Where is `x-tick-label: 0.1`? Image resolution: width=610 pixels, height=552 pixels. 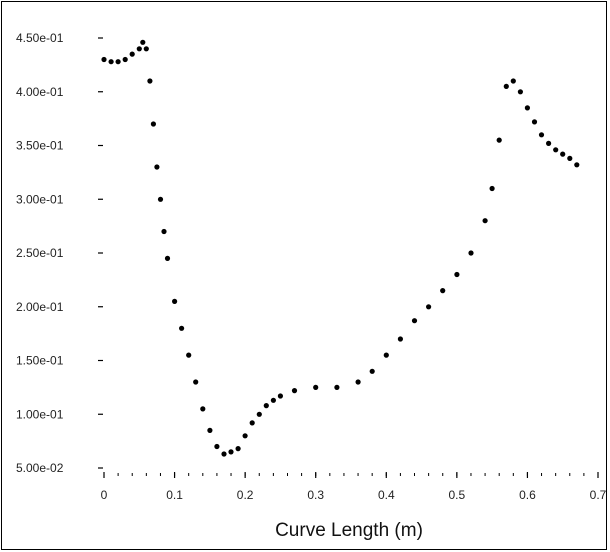
x-tick-label: 0.1 is located at coordinates (174, 495).